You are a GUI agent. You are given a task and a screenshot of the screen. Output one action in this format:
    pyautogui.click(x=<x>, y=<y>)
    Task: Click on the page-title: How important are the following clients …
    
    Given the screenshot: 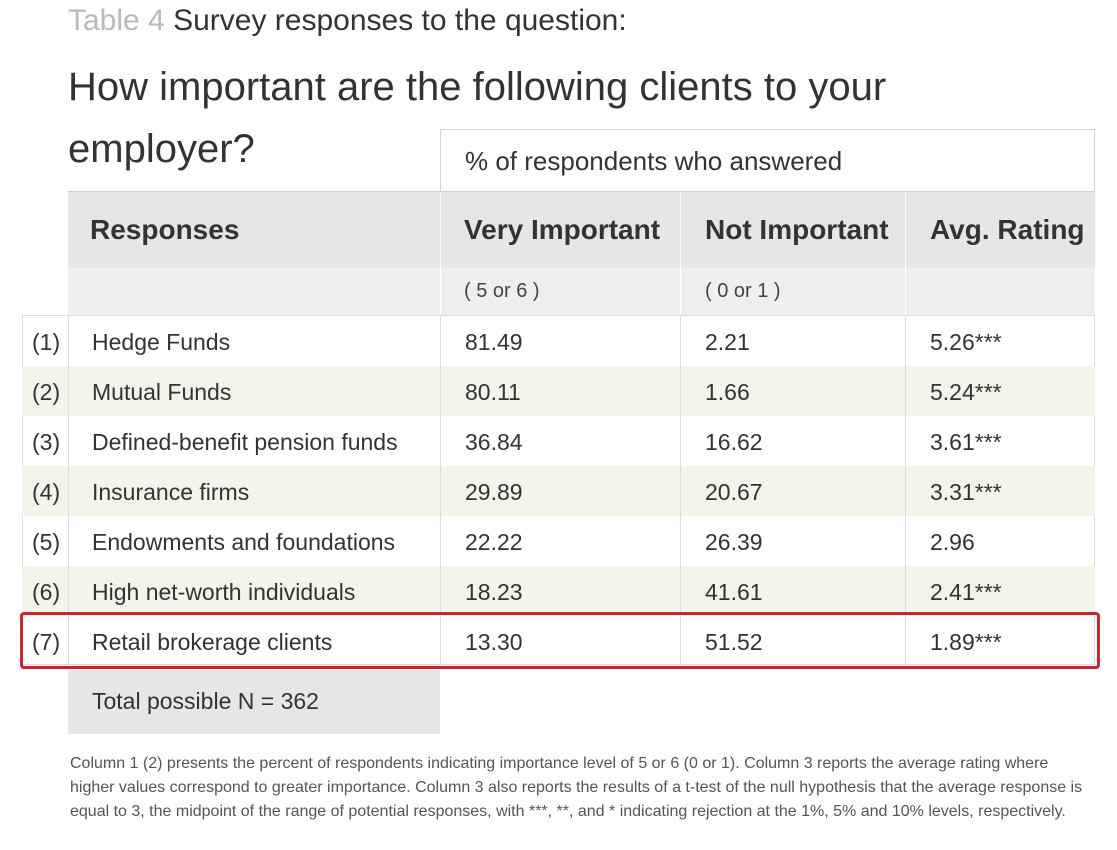 What is the action you would take?
    pyautogui.click(x=477, y=118)
    